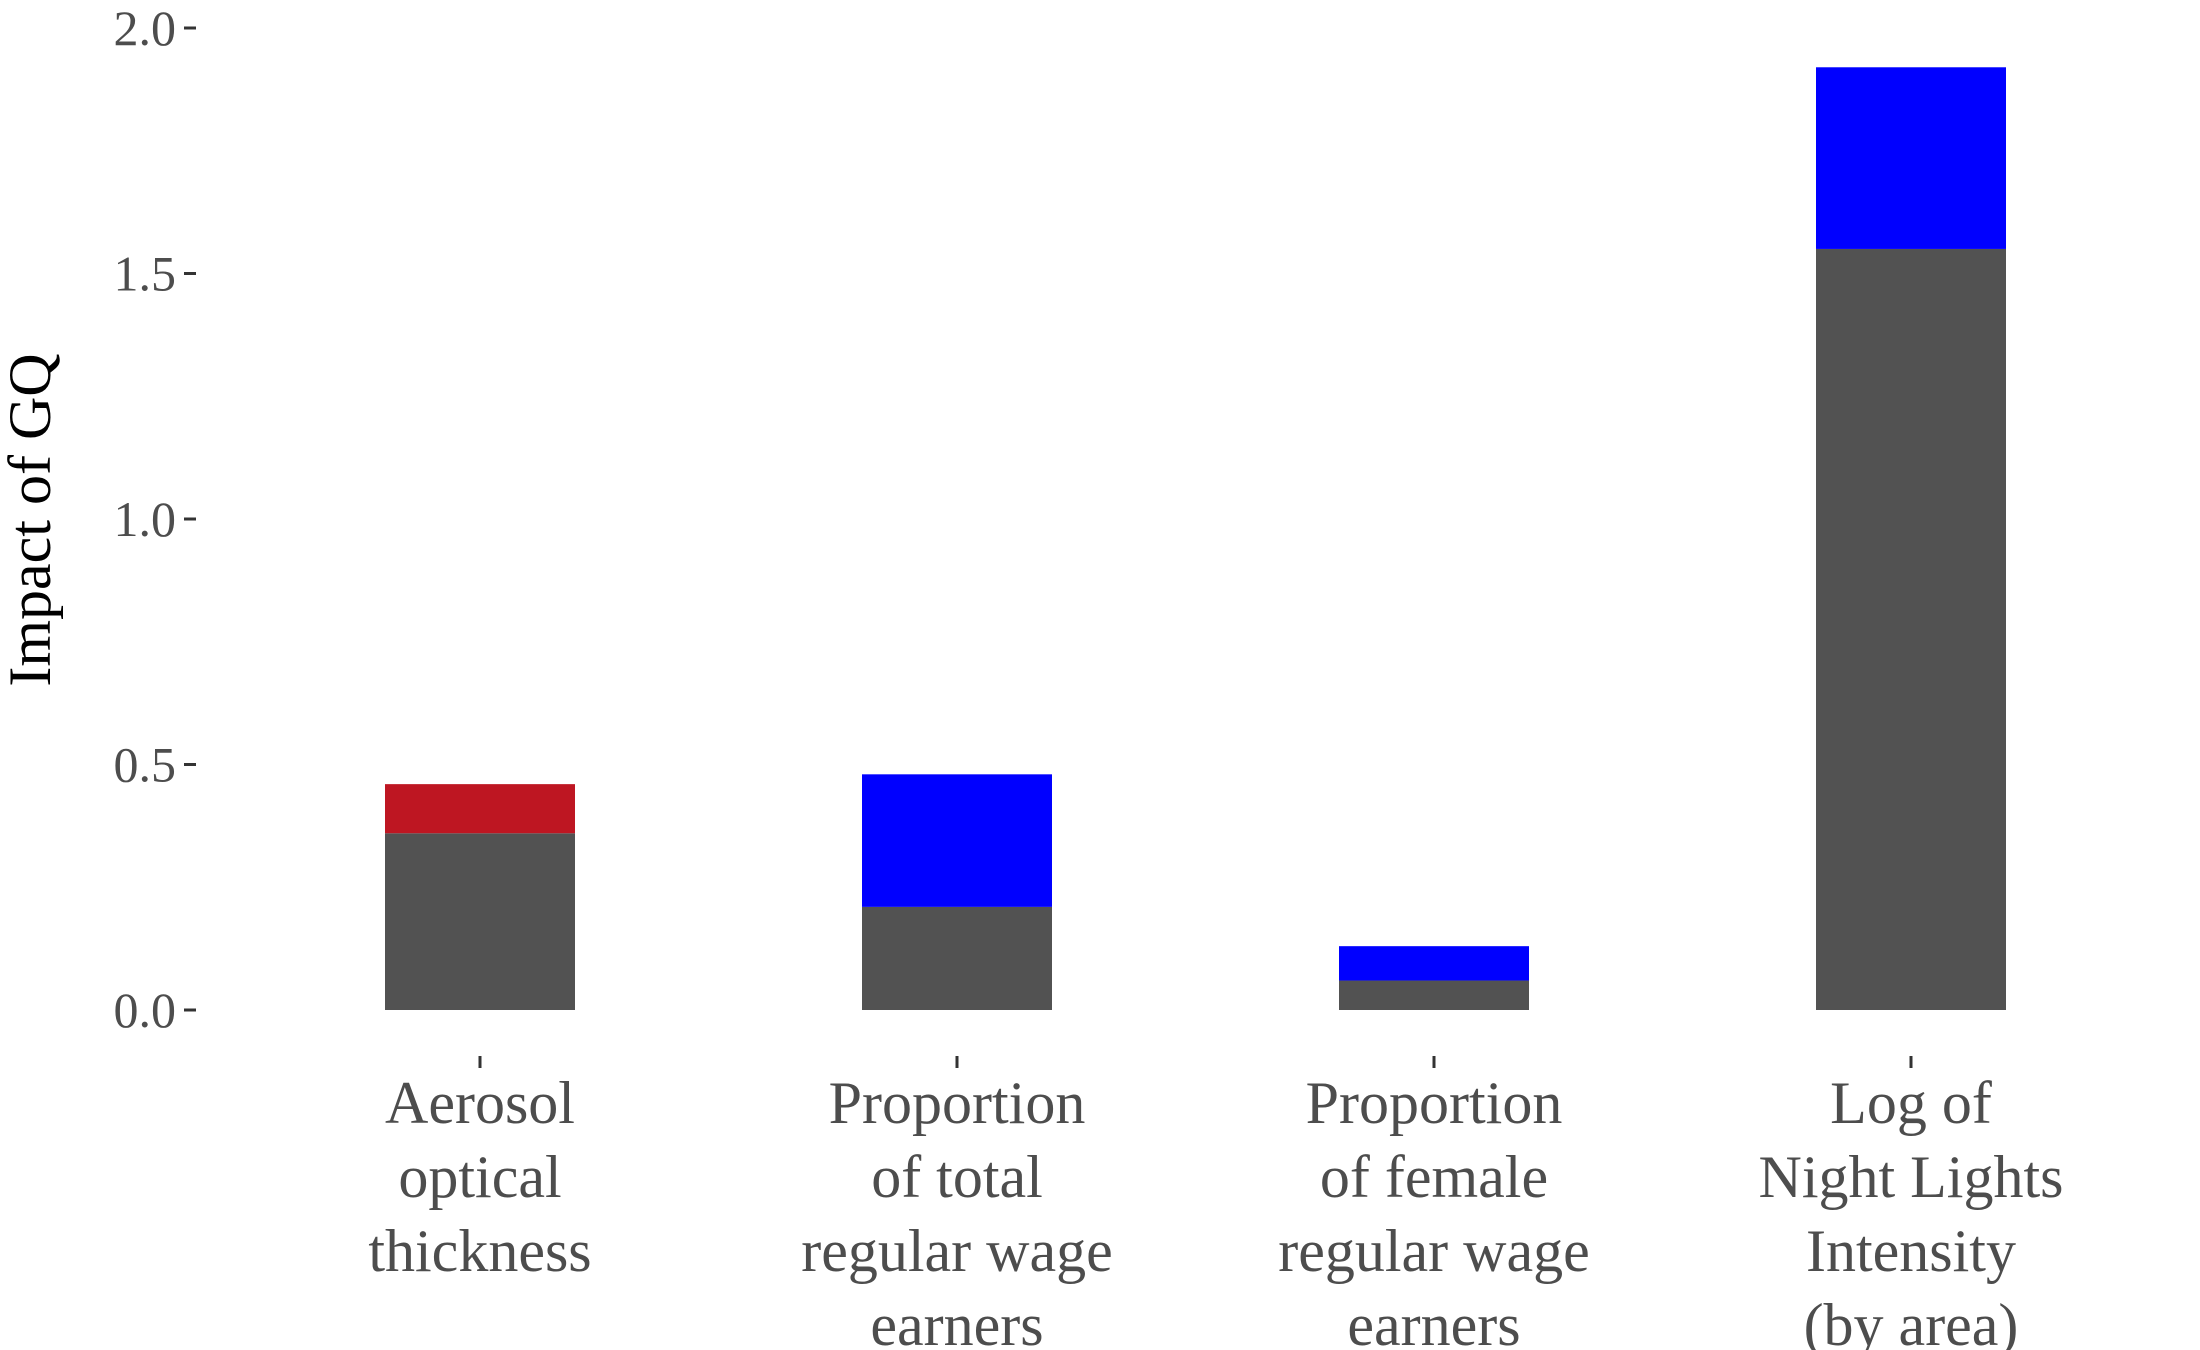  I want to click on x-tick-label-line: Intensity, so click(1911, 1251).